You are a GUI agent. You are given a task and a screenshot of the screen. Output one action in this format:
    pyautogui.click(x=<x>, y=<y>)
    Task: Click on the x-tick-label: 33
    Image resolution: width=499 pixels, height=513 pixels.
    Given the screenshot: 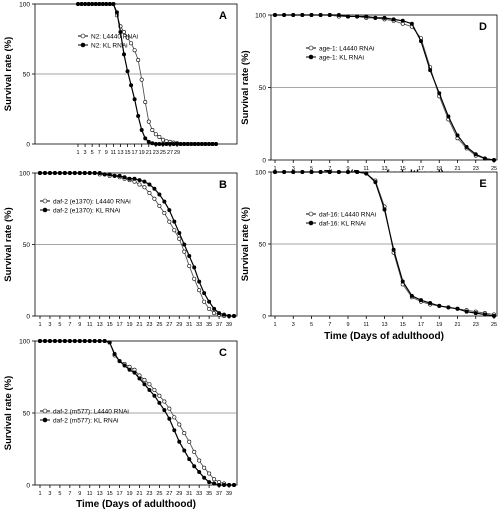 What is the action you would take?
    pyautogui.click(x=199, y=325)
    